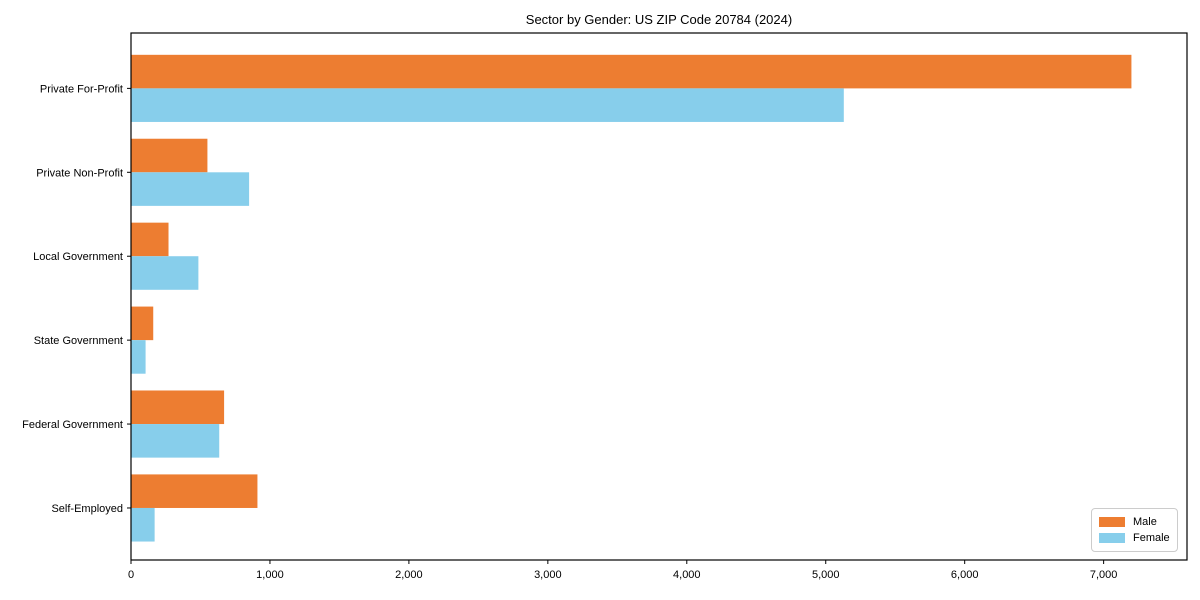 The width and height of the screenshot is (1200, 600). Describe the element at coordinates (78, 341) in the screenshot. I see `y-tick-label: State Government` at that location.